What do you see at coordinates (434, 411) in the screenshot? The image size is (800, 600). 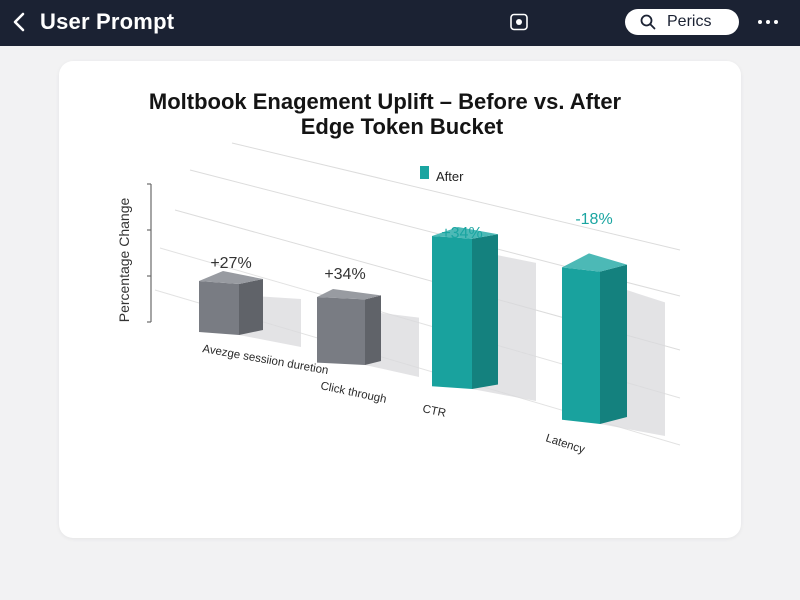 I see `category-label: CTR` at bounding box center [434, 411].